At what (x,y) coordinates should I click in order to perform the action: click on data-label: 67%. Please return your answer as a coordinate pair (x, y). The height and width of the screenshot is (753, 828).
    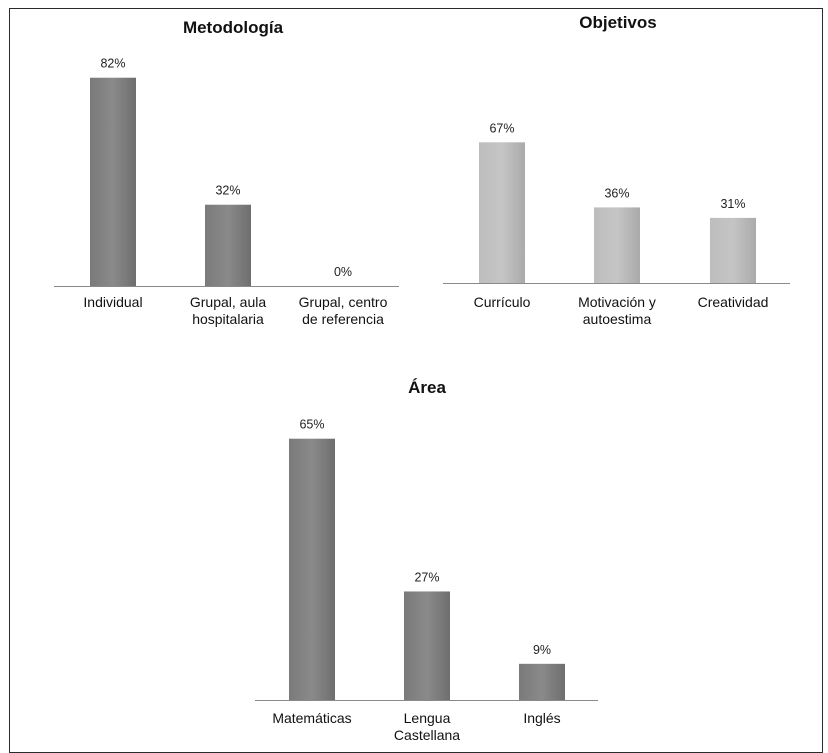
    Looking at the image, I should click on (501, 128).